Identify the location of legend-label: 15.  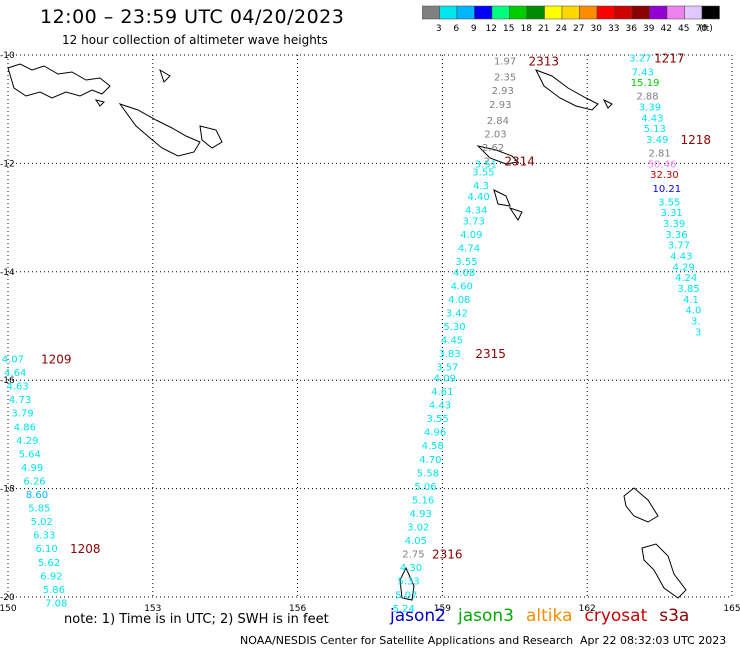
(508, 29).